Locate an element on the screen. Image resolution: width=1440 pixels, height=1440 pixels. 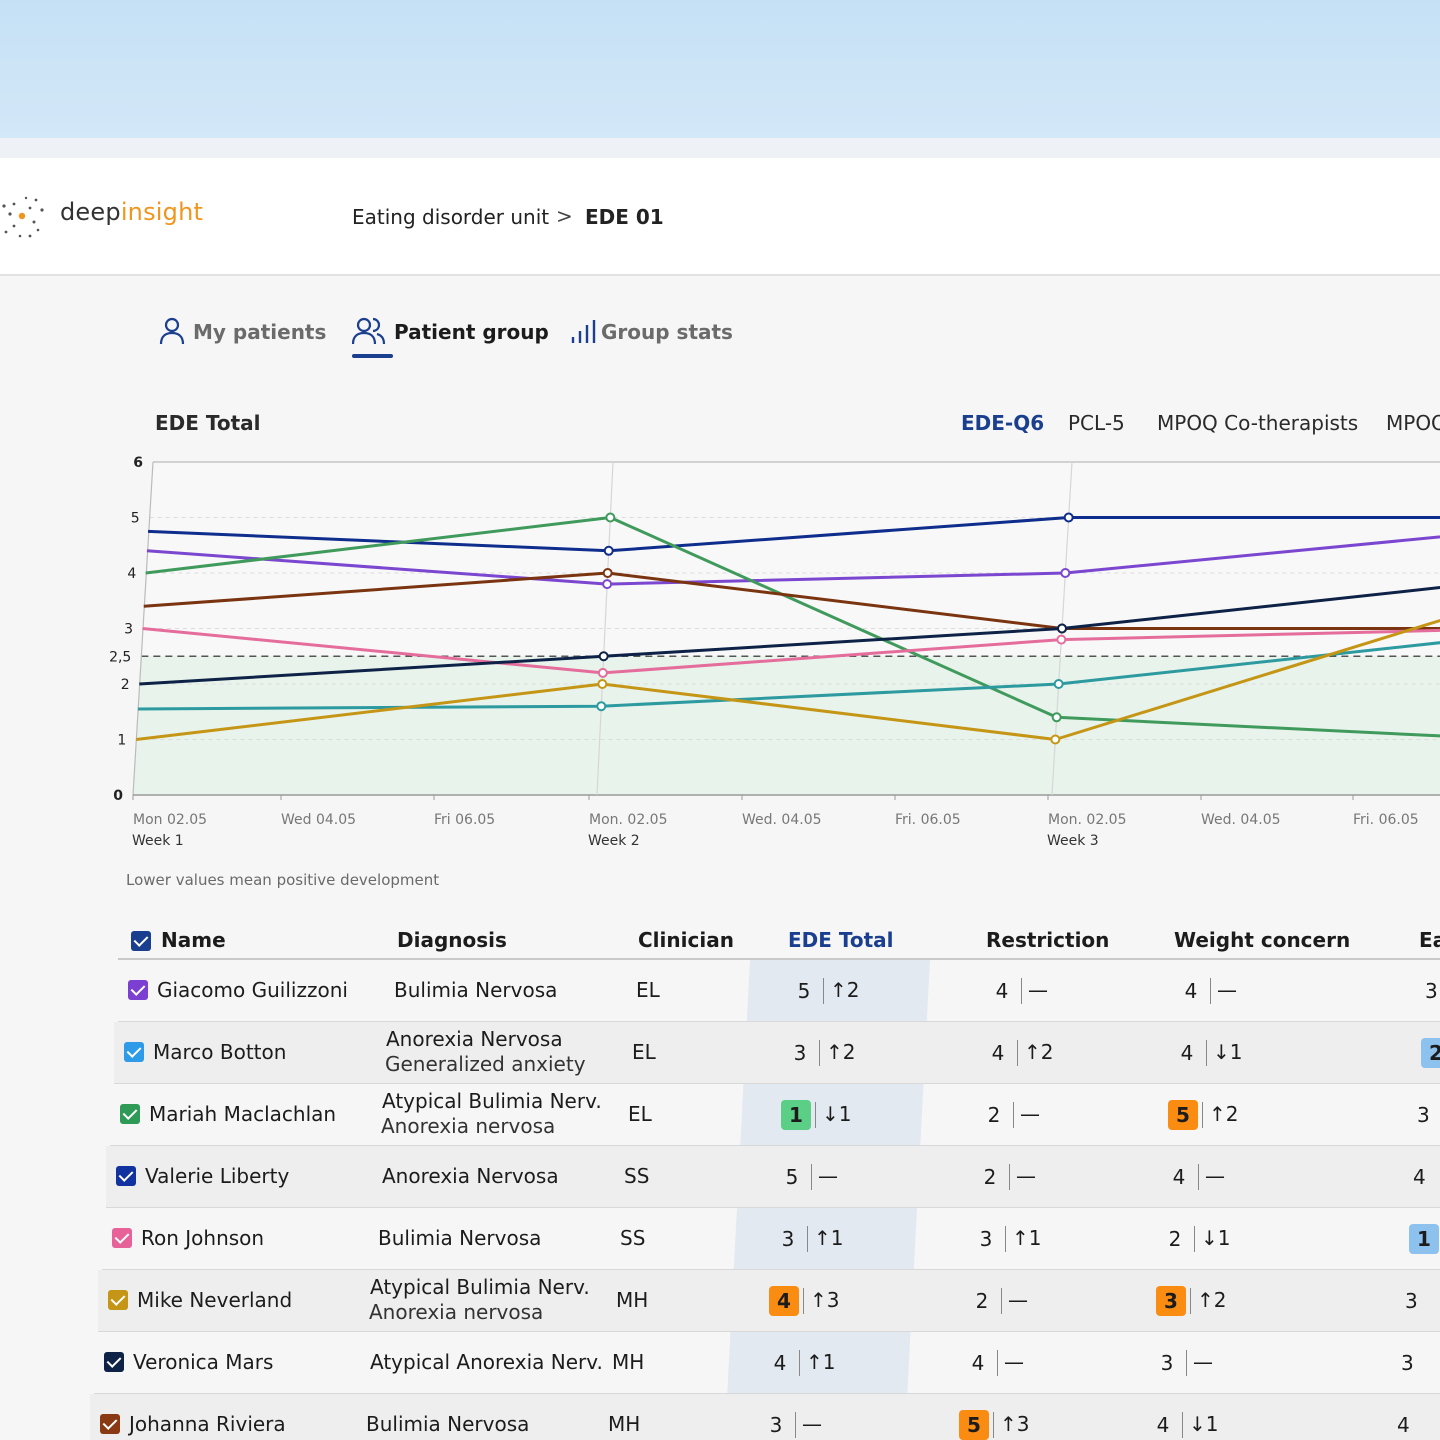
questionnaire-tab-ede-q6: EDE-Q6 is located at coordinates (1003, 423).